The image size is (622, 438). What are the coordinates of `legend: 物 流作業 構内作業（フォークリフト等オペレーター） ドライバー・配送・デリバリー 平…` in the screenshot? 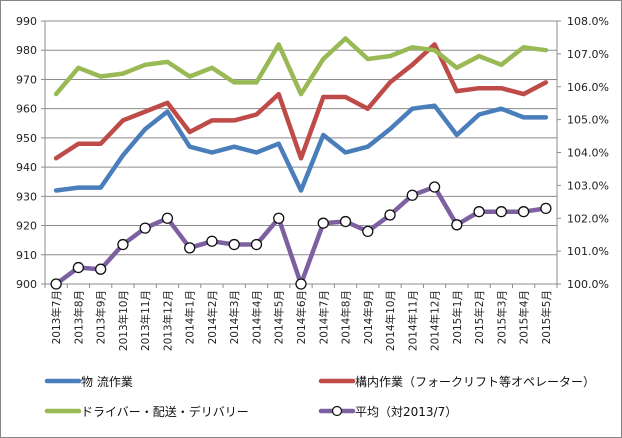 It's located at (319, 397).